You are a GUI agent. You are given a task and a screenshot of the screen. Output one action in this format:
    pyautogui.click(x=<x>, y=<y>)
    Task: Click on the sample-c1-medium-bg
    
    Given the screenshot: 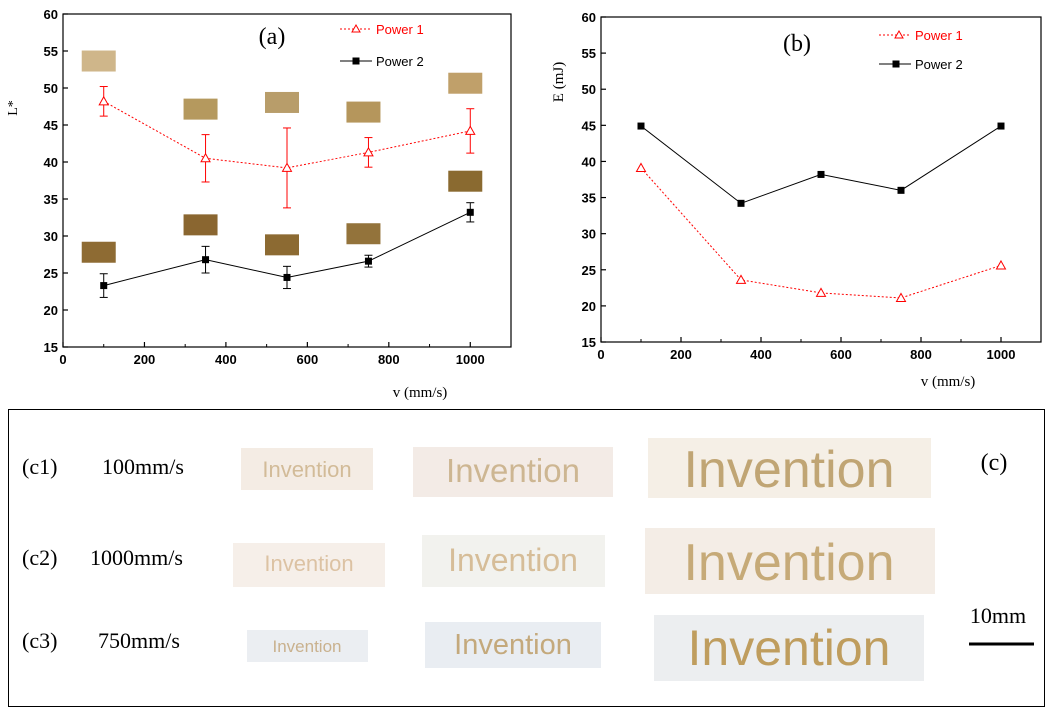 What is the action you would take?
    pyautogui.click(x=513, y=472)
    